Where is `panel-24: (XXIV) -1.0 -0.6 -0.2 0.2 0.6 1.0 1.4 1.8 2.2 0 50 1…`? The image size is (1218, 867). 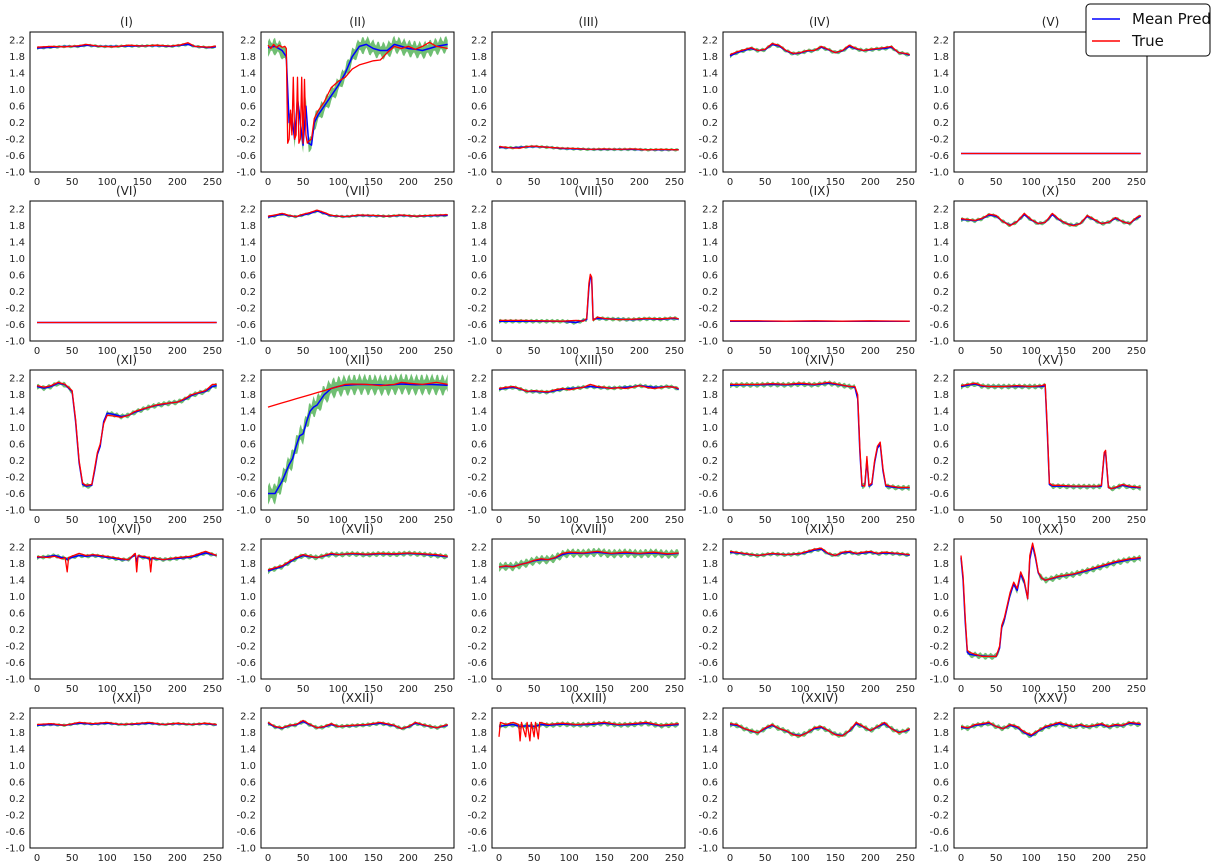
panel-24: (XXIV) -1.0 -0.6 -0.2 0.2 0.6 1.0 1.4 1.8 2.2 0 50 1… is located at coordinates (807, 777).